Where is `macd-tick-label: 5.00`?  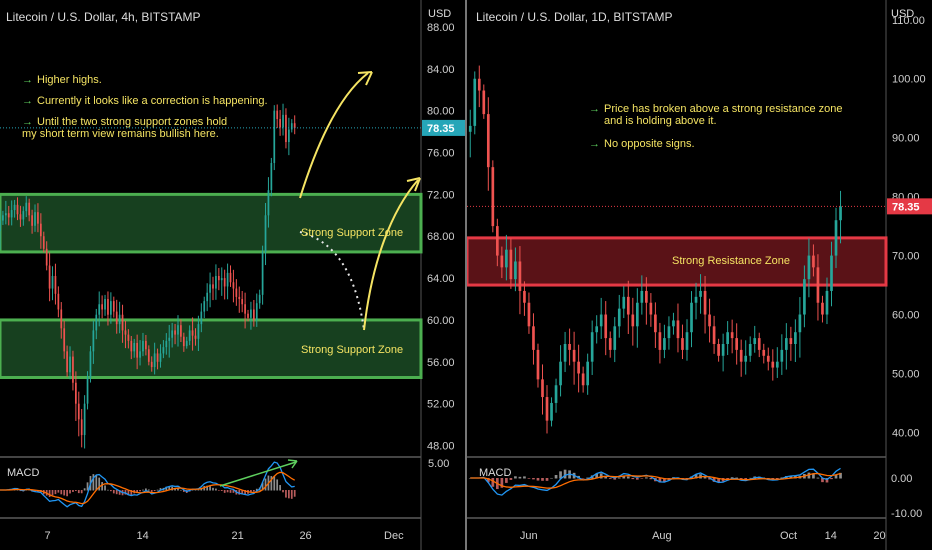
macd-tick-label: 5.00 is located at coordinates (438, 464).